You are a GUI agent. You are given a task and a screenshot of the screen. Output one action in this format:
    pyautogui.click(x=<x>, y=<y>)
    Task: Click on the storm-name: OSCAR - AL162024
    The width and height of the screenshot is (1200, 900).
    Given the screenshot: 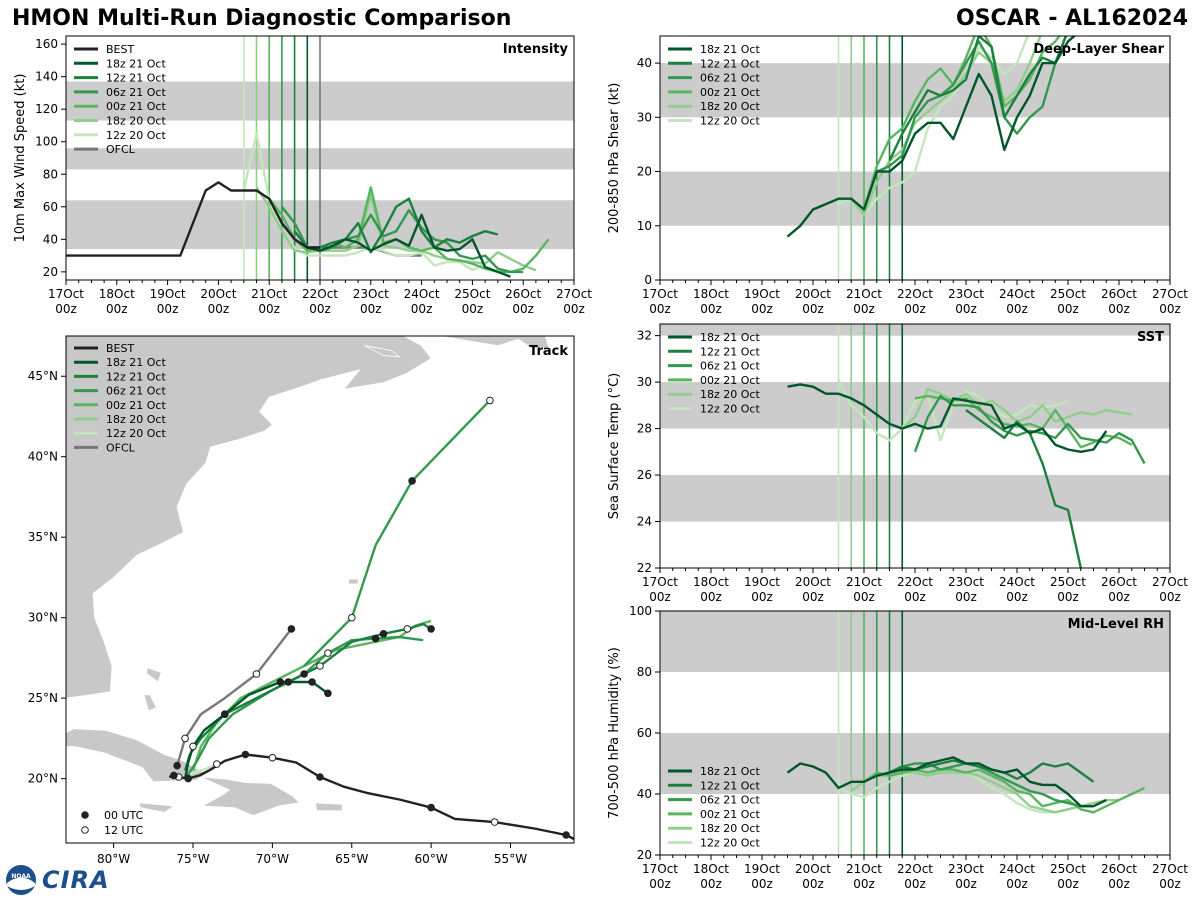 What is the action you would take?
    pyautogui.click(x=1072, y=18)
    